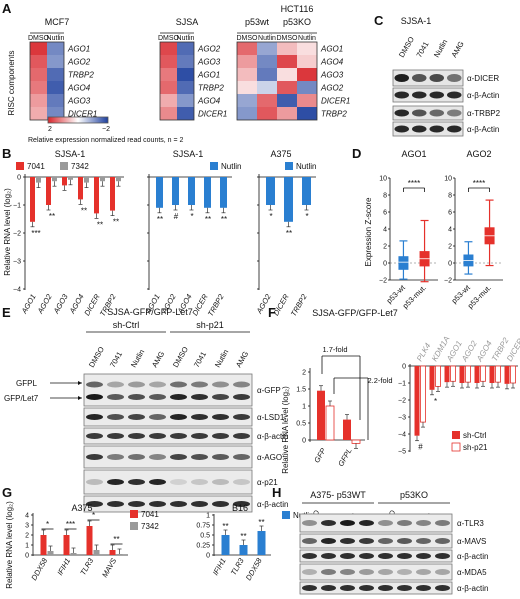  Describe the element at coordinates (80, 166) in the screenshot. I see `legend-label: 7342` at that location.